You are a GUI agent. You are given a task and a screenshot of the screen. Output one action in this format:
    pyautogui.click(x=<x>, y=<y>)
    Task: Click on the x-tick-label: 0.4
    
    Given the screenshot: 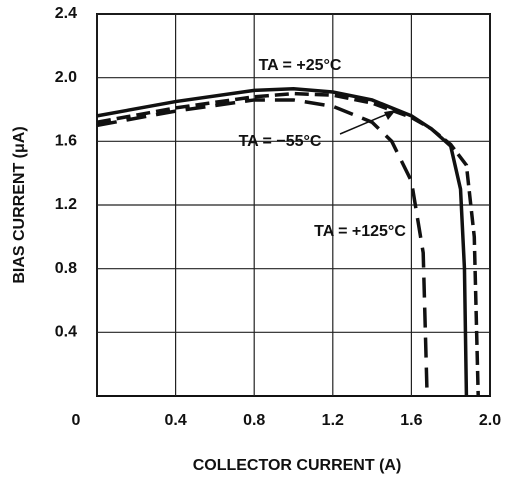 What is the action you would take?
    pyautogui.click(x=175, y=420)
    